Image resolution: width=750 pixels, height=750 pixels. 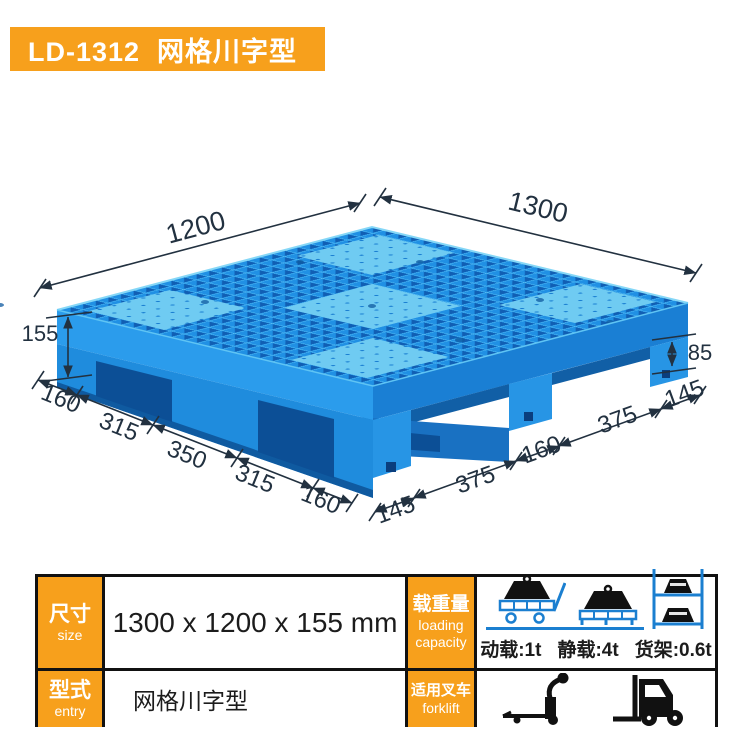 What do you see at coordinates (163, 51) in the screenshot?
I see `model-title: LD-1312 网格川字型` at bounding box center [163, 51].